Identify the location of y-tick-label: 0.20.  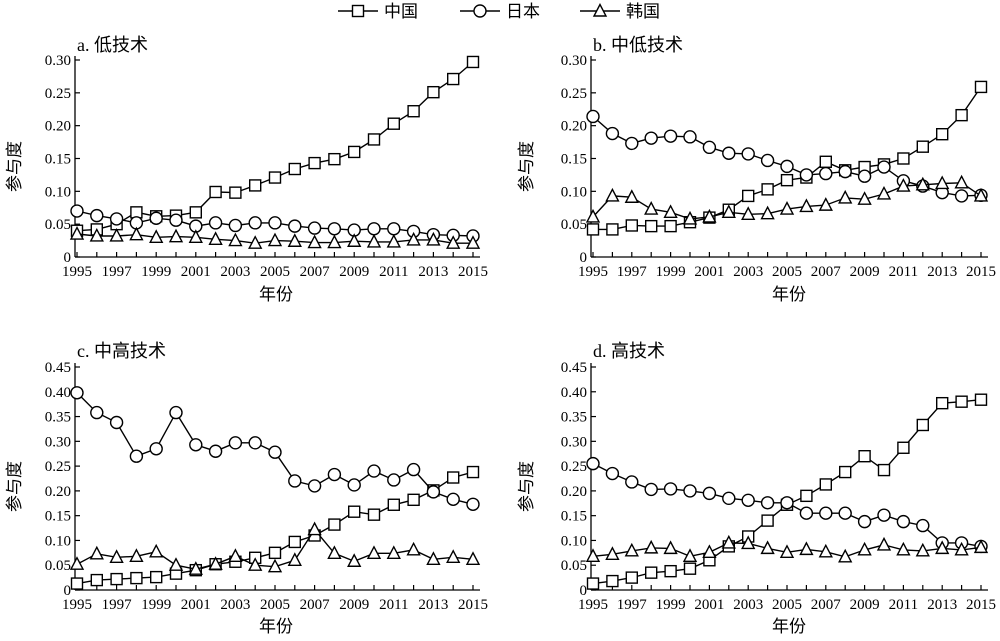
(58, 492).